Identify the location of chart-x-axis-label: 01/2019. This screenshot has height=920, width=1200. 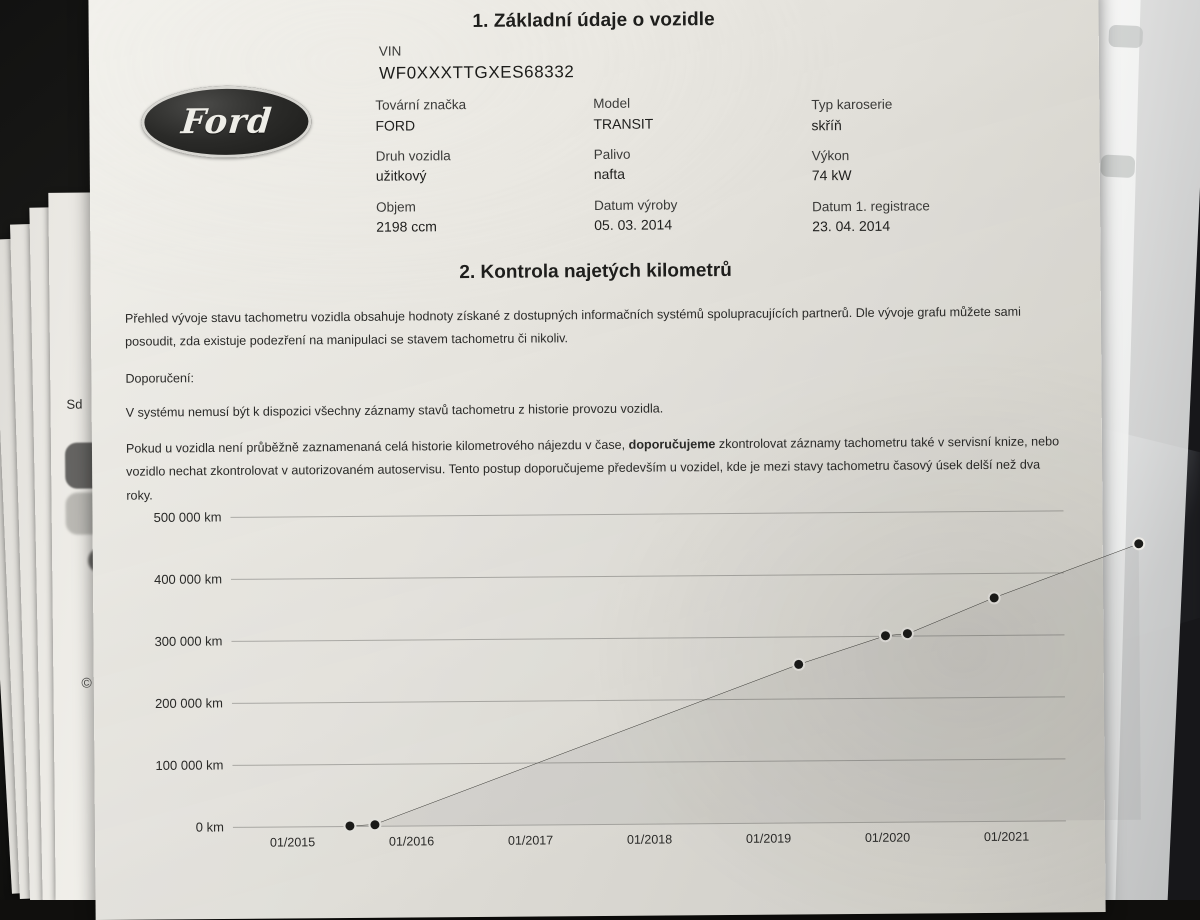
(768, 838).